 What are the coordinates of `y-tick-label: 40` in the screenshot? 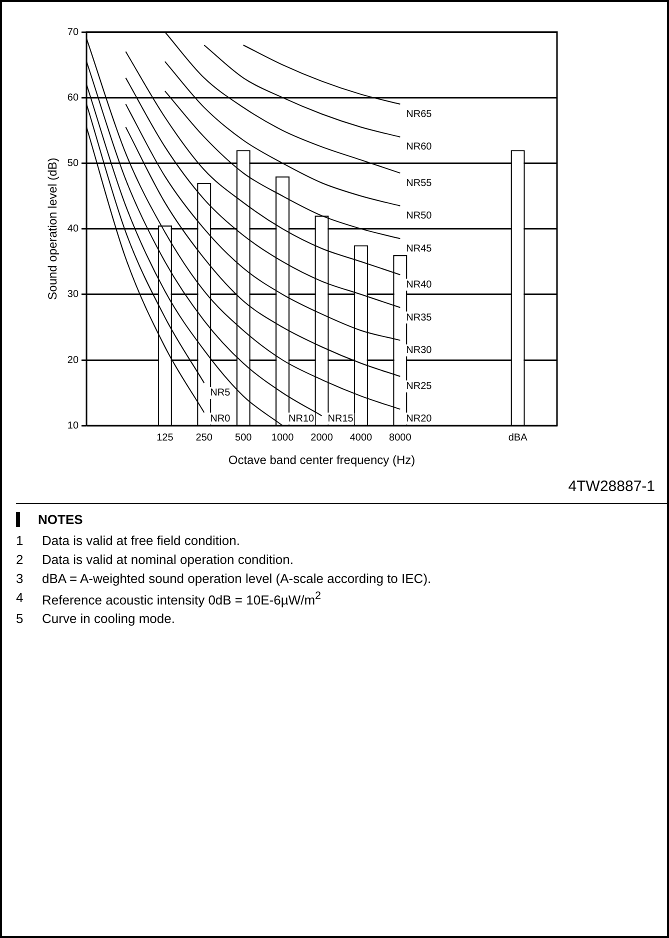 It's located at (73, 229).